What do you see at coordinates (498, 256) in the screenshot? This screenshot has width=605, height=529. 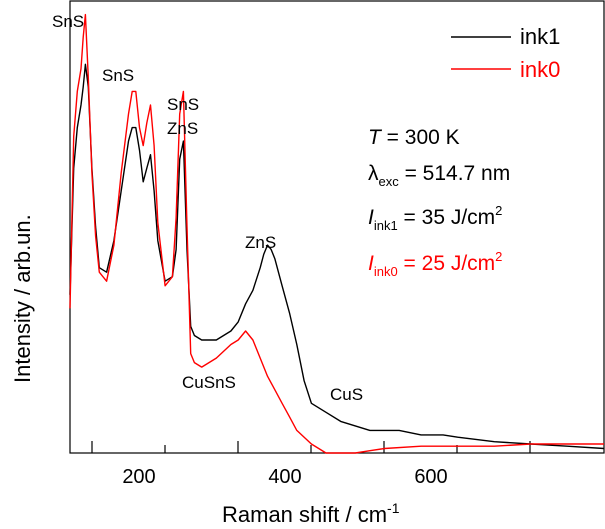 I see `param-ink0-sup: 2` at bounding box center [498, 256].